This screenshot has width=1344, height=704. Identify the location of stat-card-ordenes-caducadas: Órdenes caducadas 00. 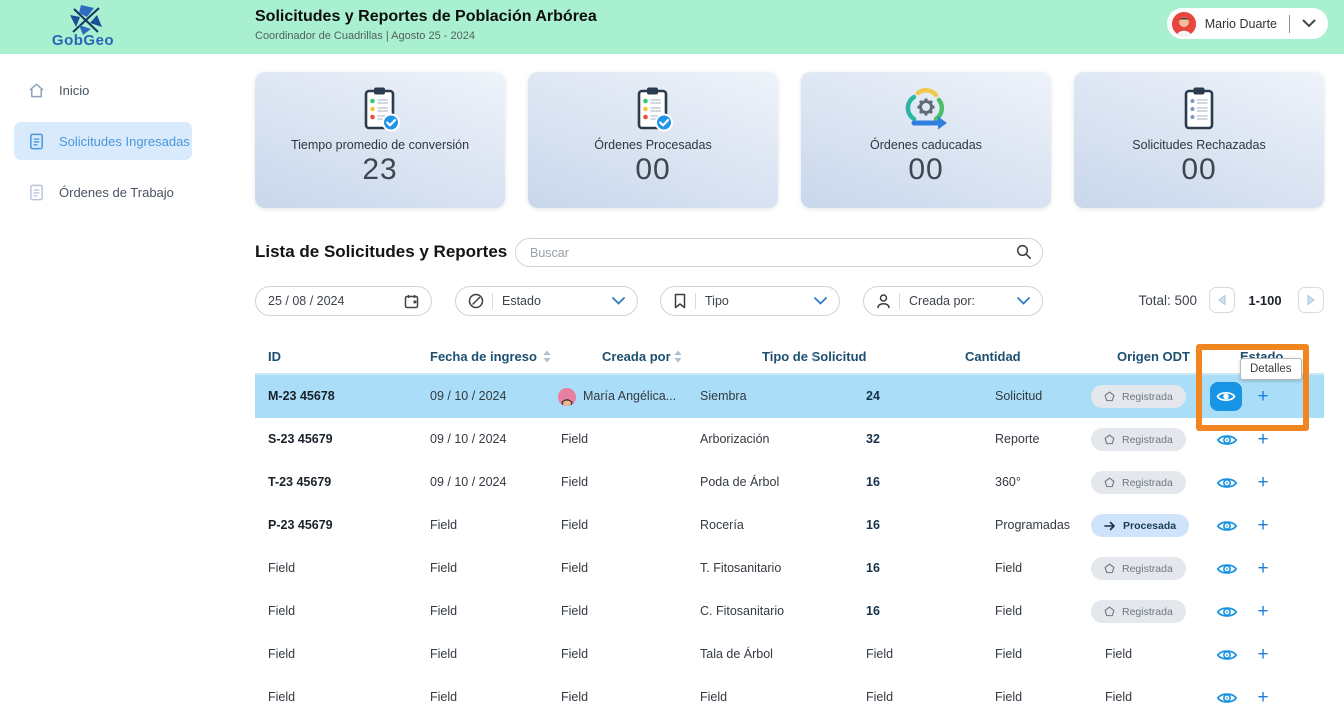
(926, 140).